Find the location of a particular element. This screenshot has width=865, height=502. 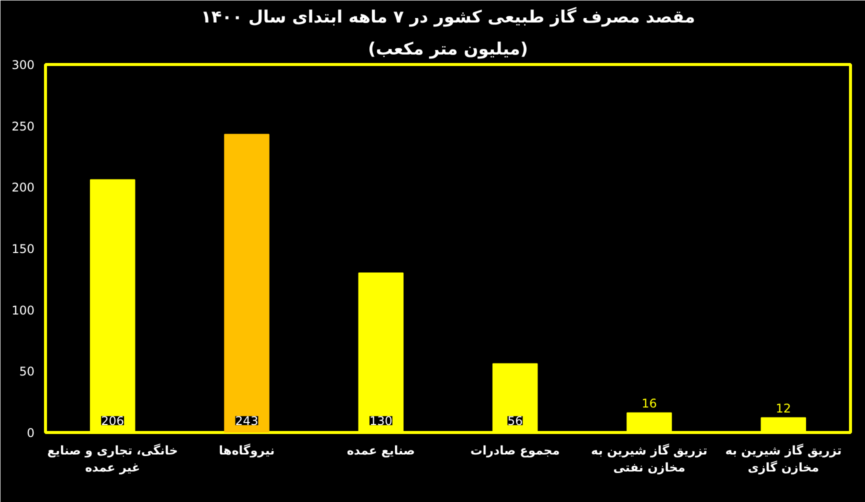

data-label: 206 is located at coordinates (112, 421).